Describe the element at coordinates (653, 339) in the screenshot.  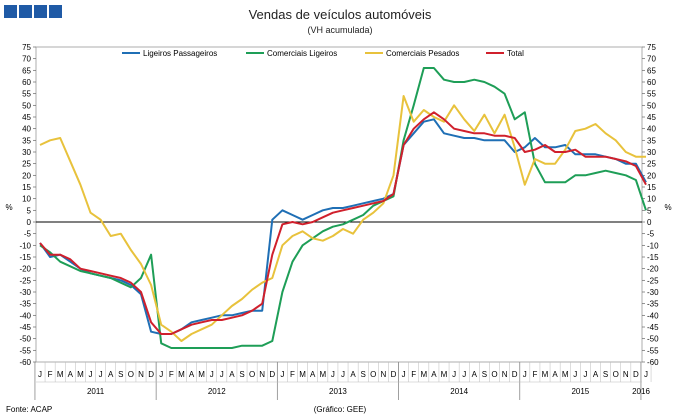
I see `y-tick-label-right: -50` at that location.